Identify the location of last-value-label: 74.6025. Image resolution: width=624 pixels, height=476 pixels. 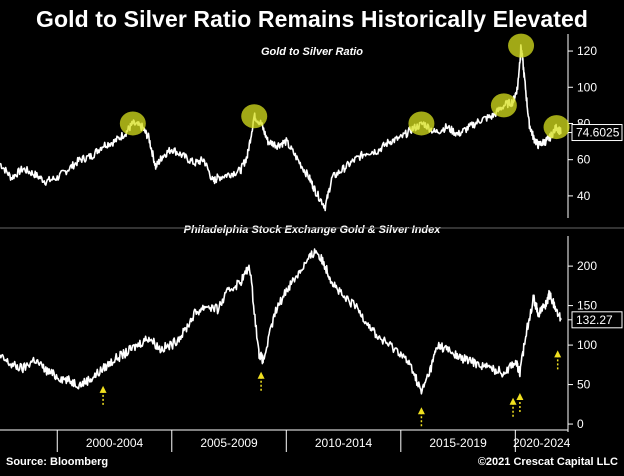
(598, 133).